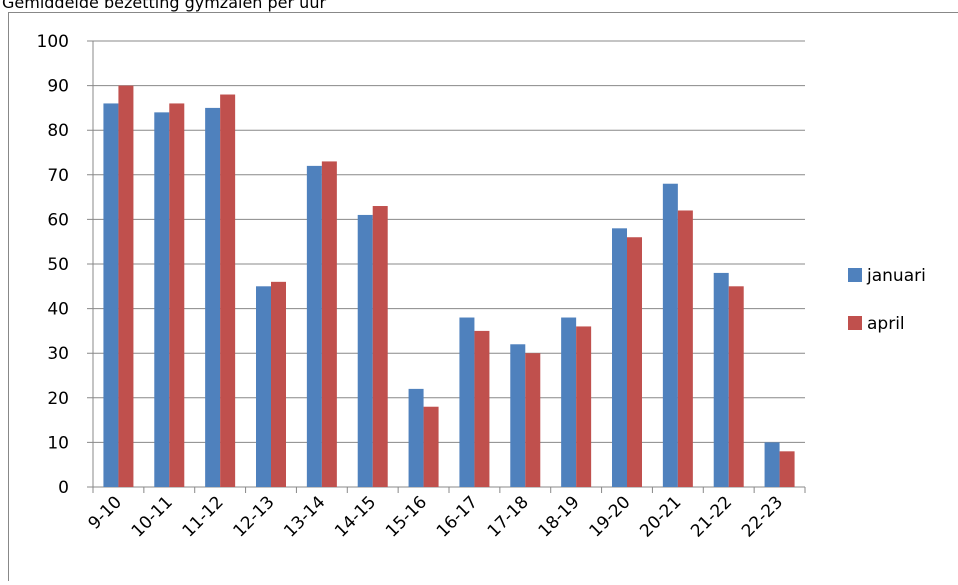 Image resolution: width=958 pixels, height=585 pixels. I want to click on y-tick-label: 70, so click(58, 176).